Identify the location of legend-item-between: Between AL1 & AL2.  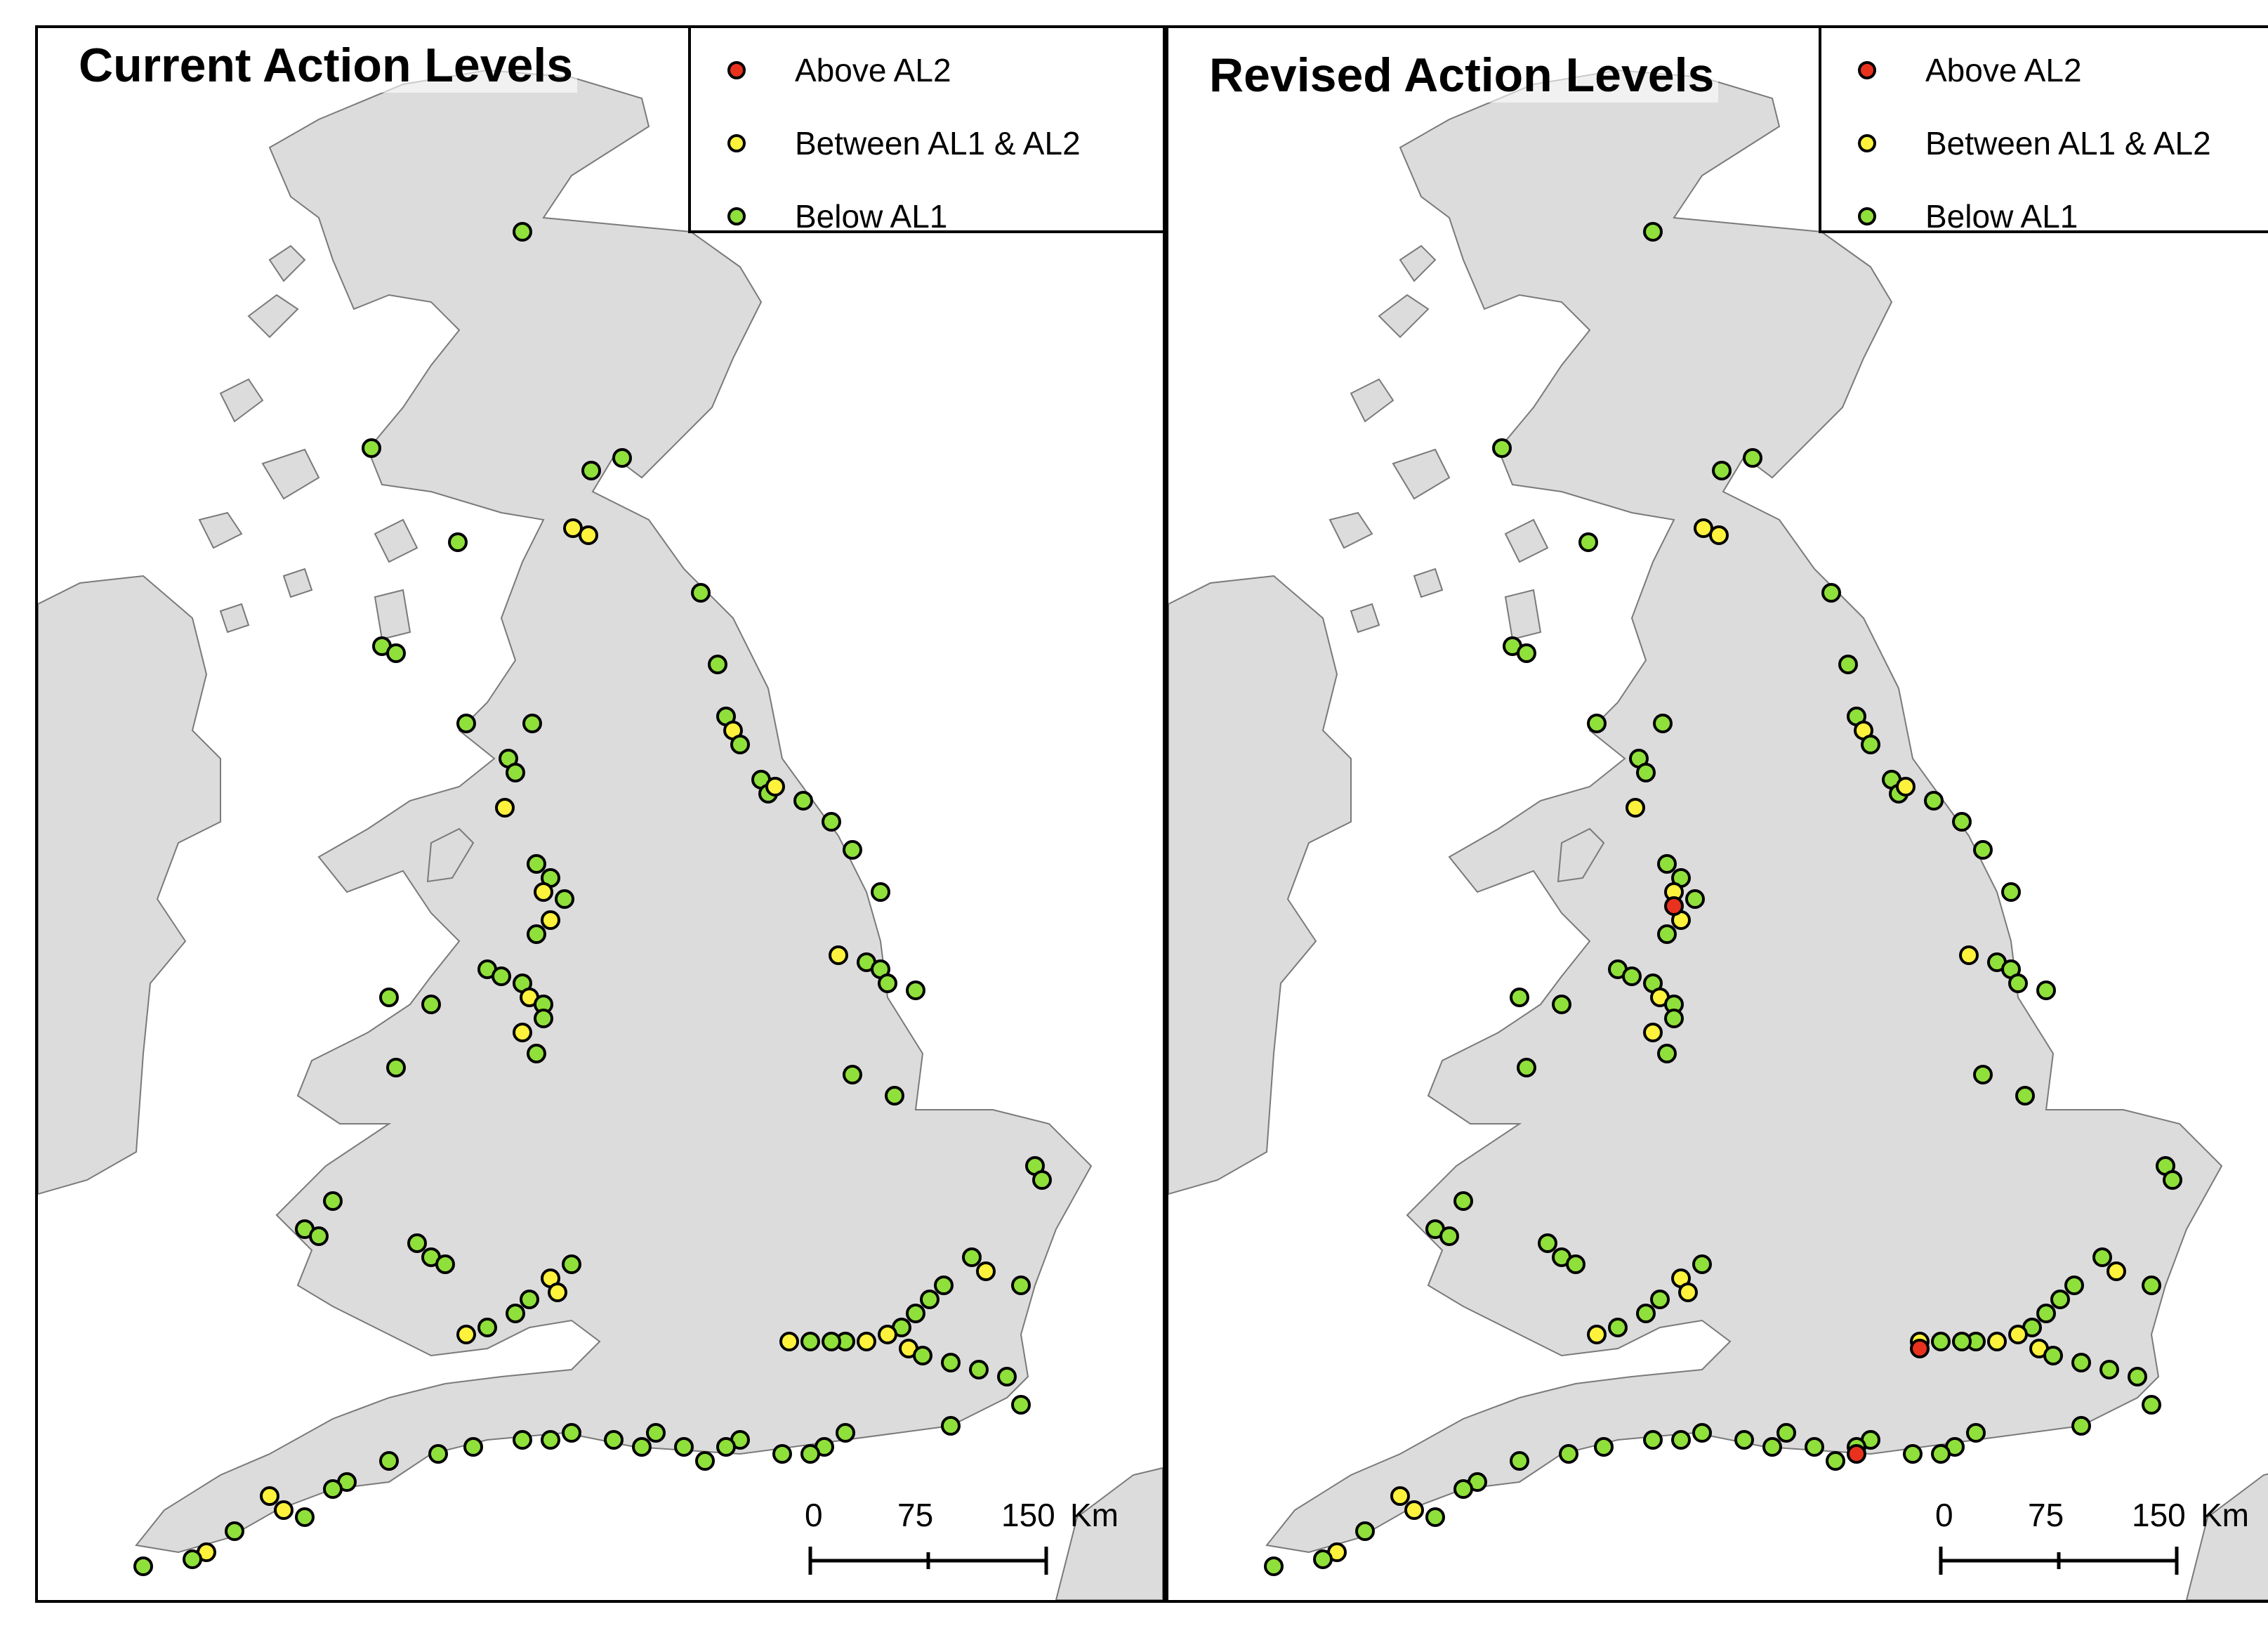
(2035, 143).